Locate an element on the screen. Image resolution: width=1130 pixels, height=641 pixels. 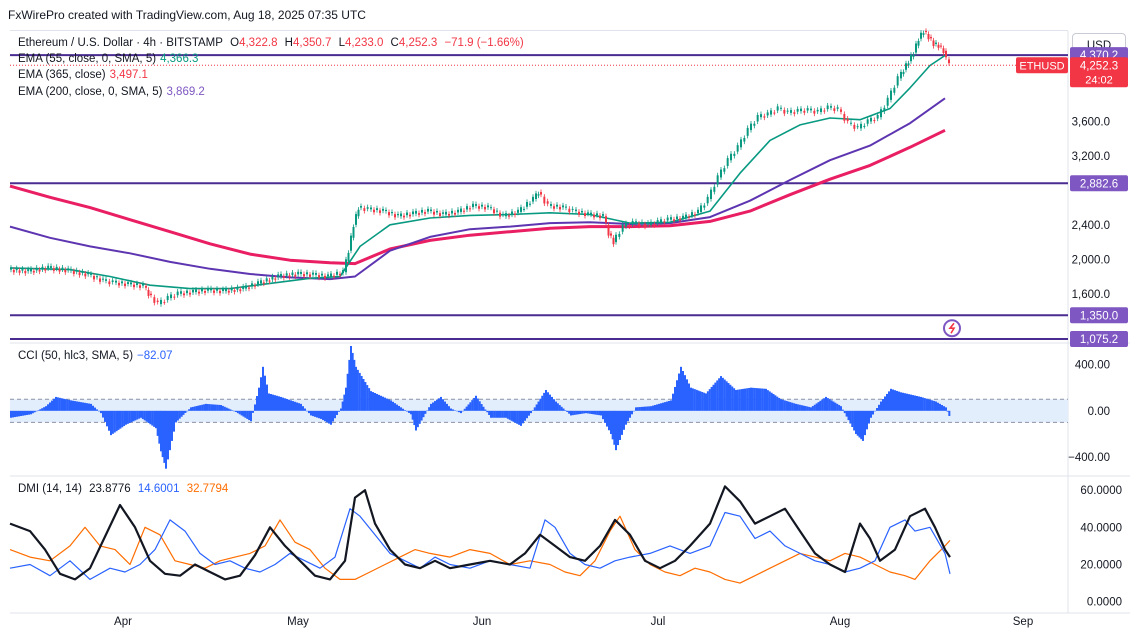
ohlc-low: L4,233.0 is located at coordinates (361, 43).